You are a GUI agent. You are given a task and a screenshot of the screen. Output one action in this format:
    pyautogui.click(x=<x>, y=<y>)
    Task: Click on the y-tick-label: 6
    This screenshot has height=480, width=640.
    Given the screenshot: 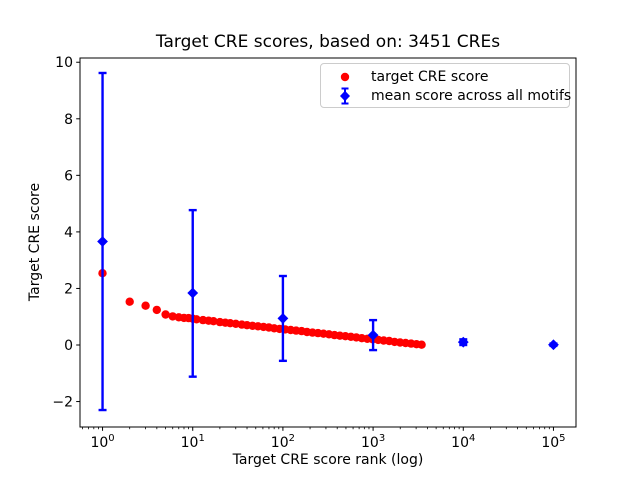 What is the action you would take?
    pyautogui.click(x=68, y=176)
    